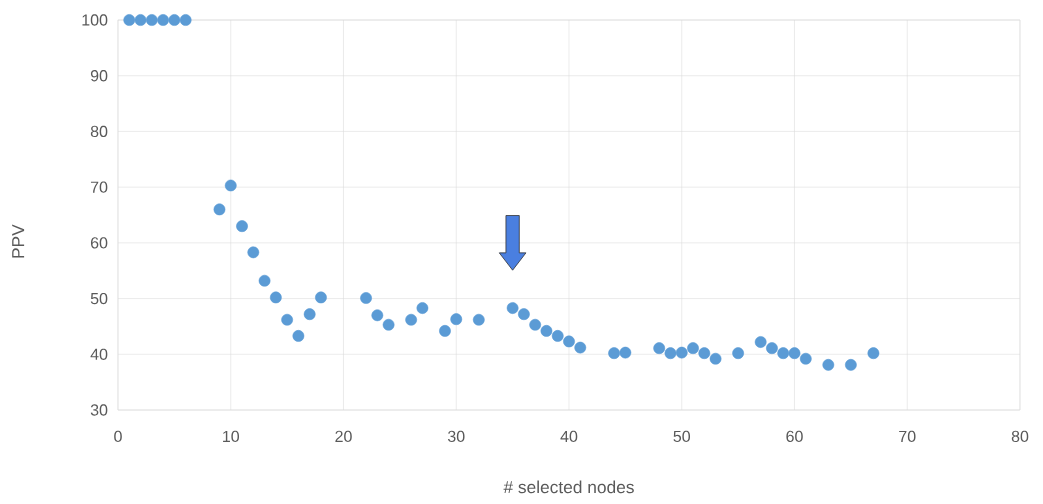 This screenshot has width=1043, height=504. What do you see at coordinates (99, 131) in the screenshot?
I see `y-tick-label: 80` at bounding box center [99, 131].